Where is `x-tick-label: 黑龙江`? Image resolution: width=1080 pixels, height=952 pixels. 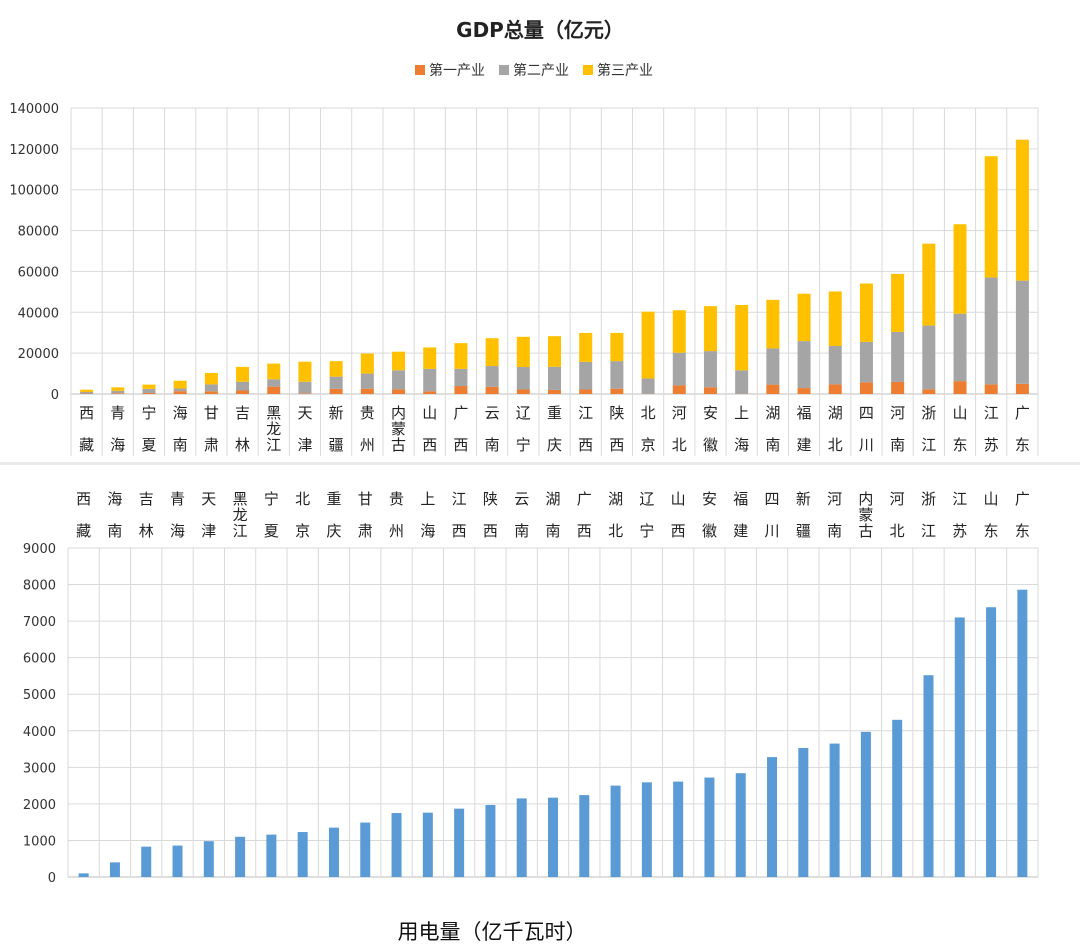
x-tick-label: 黑龙江 is located at coordinates (240, 515).